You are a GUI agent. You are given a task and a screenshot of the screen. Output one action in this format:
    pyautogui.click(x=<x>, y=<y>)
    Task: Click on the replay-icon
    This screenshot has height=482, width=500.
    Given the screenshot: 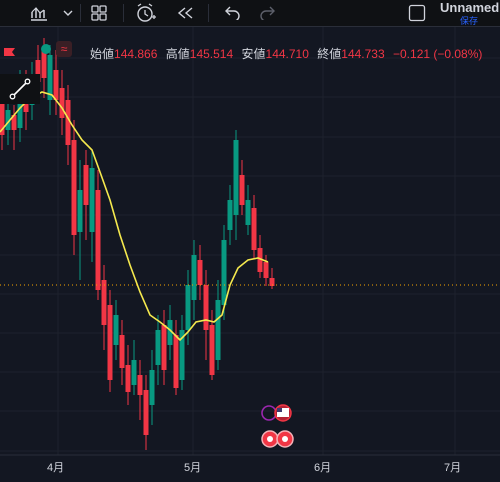 What is the action you would take?
    pyautogui.click(x=185, y=13)
    